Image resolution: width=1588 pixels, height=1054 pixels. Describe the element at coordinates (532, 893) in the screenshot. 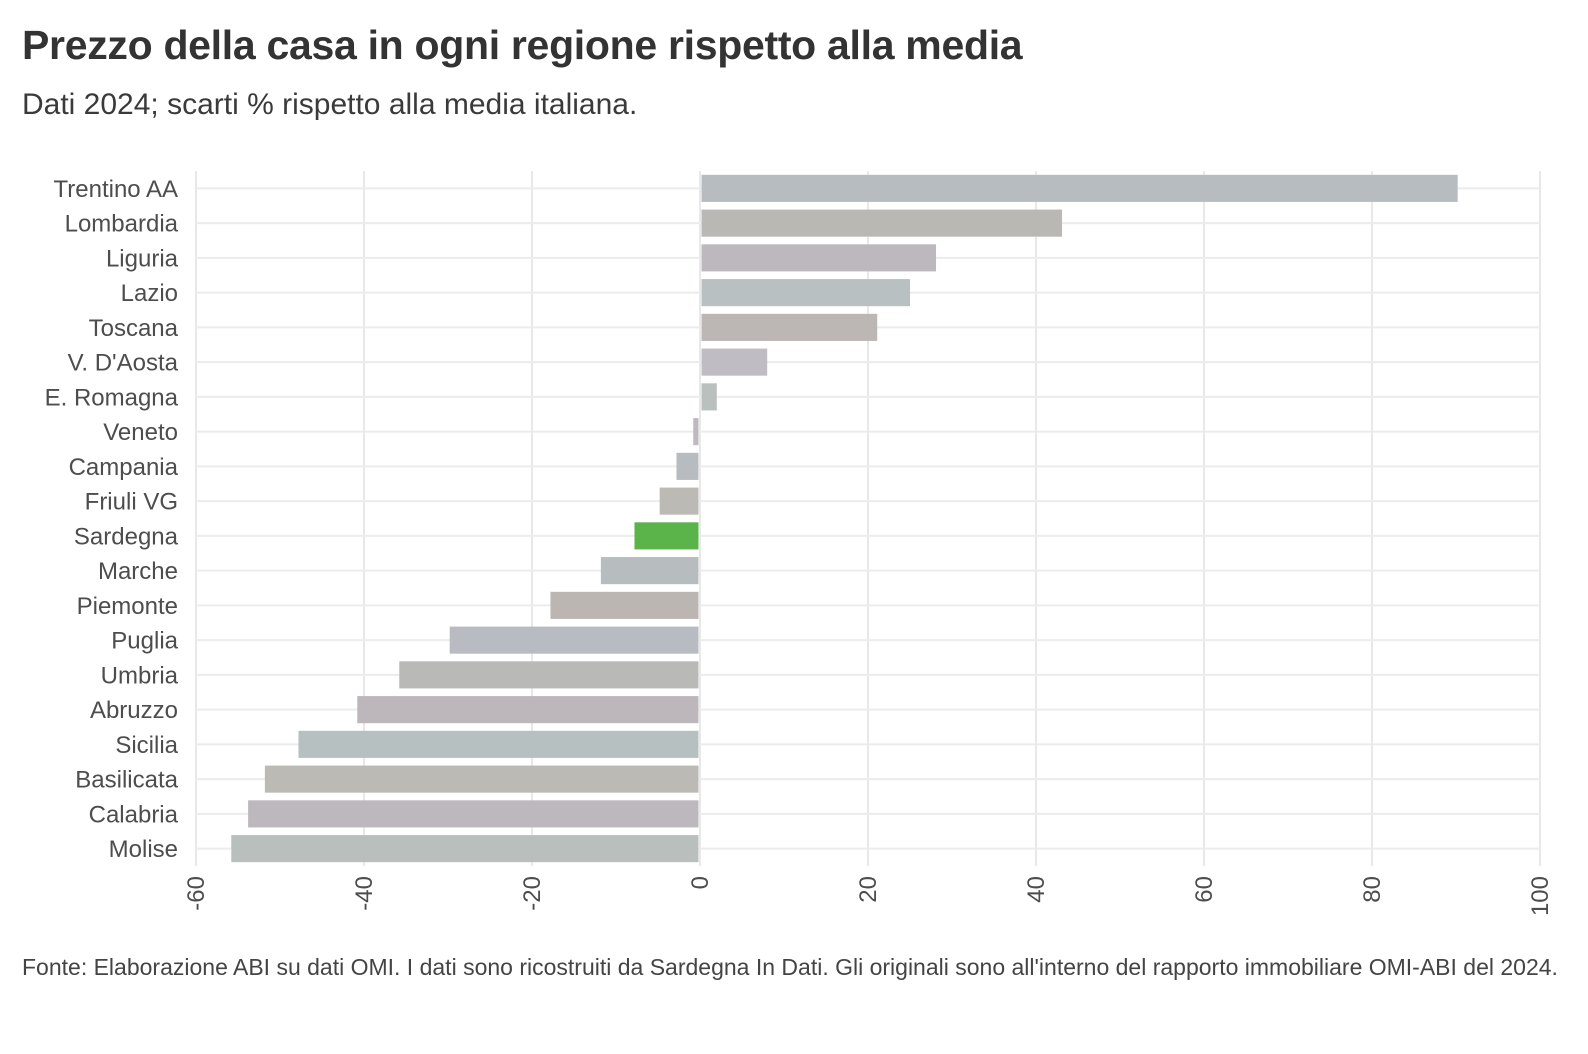

I see `x-tick-label: -20` at that location.